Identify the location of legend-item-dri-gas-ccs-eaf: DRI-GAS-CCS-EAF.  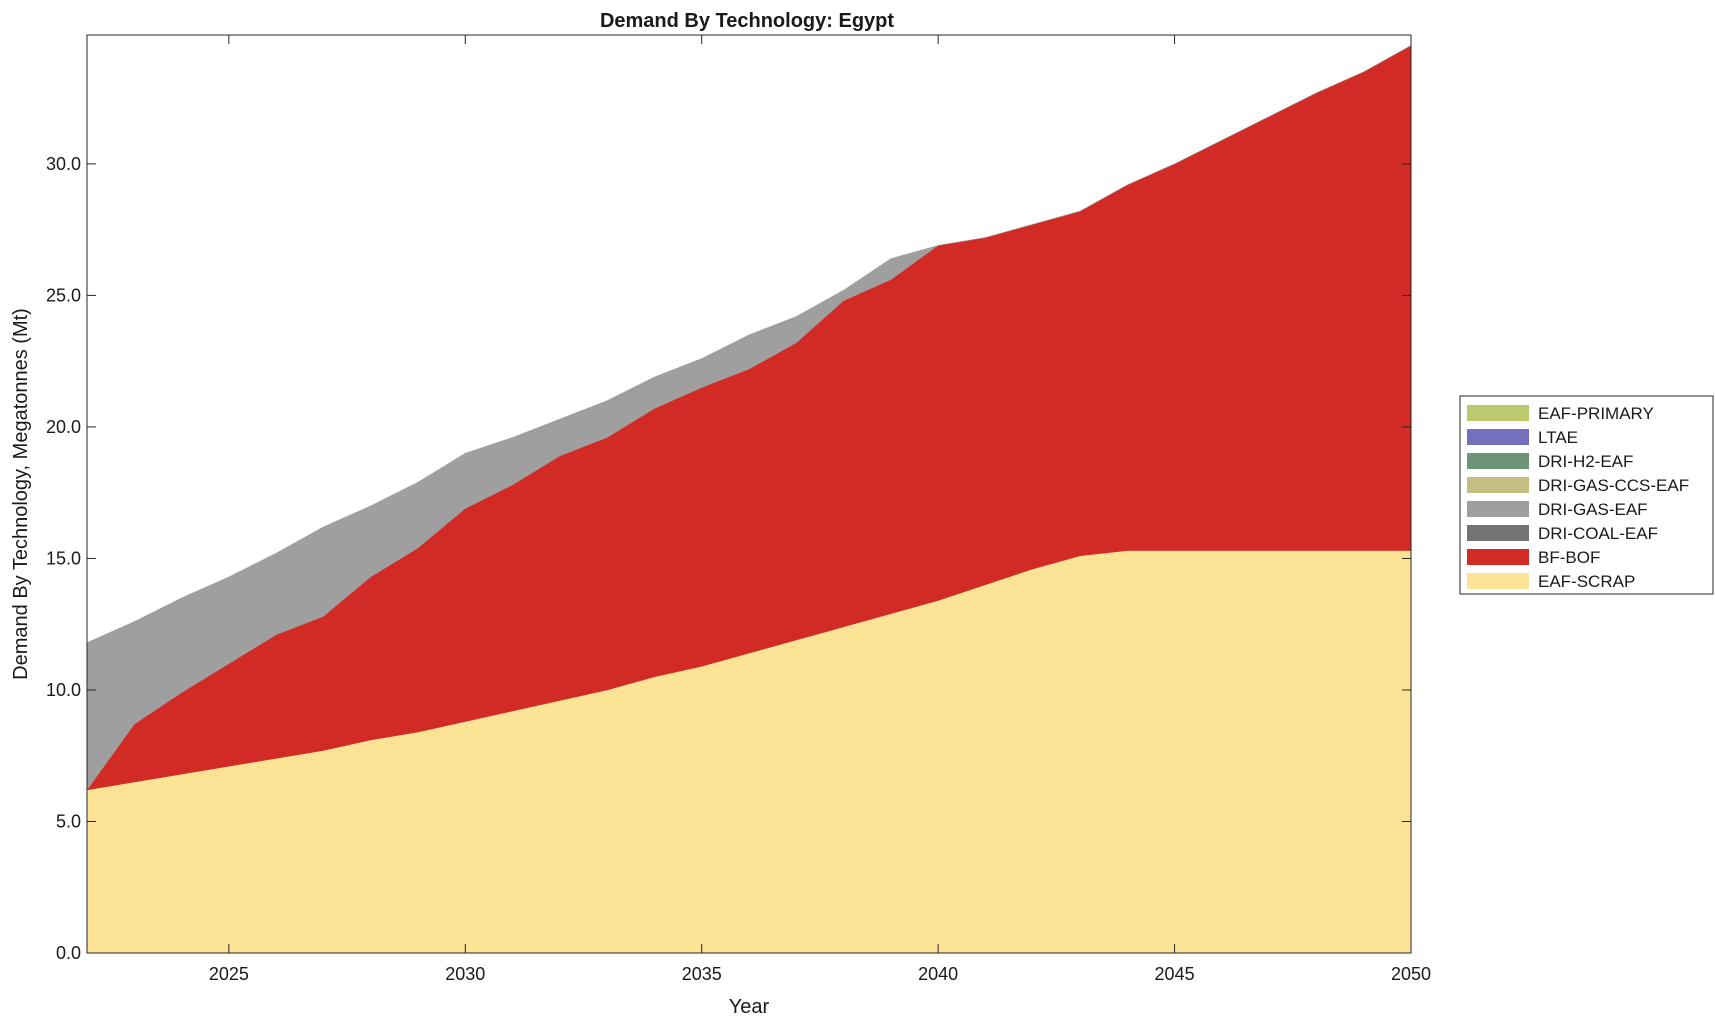
(1578, 485).